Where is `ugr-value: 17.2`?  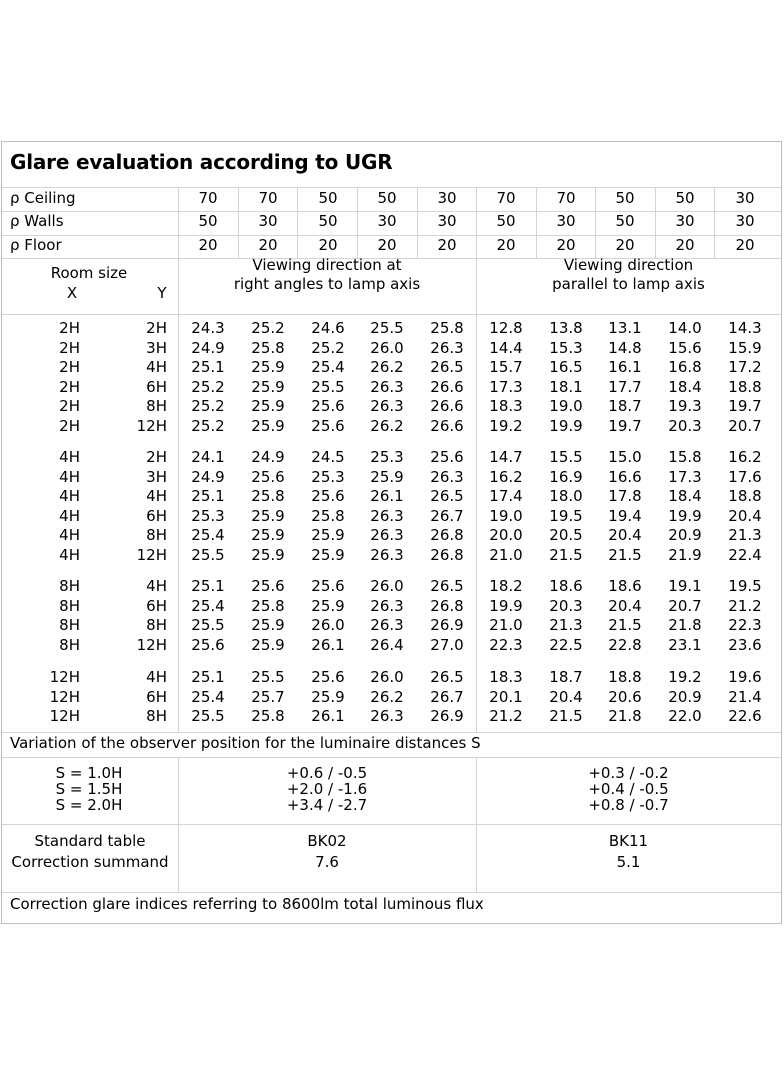
ugr-value: 17.2 is located at coordinates (745, 367).